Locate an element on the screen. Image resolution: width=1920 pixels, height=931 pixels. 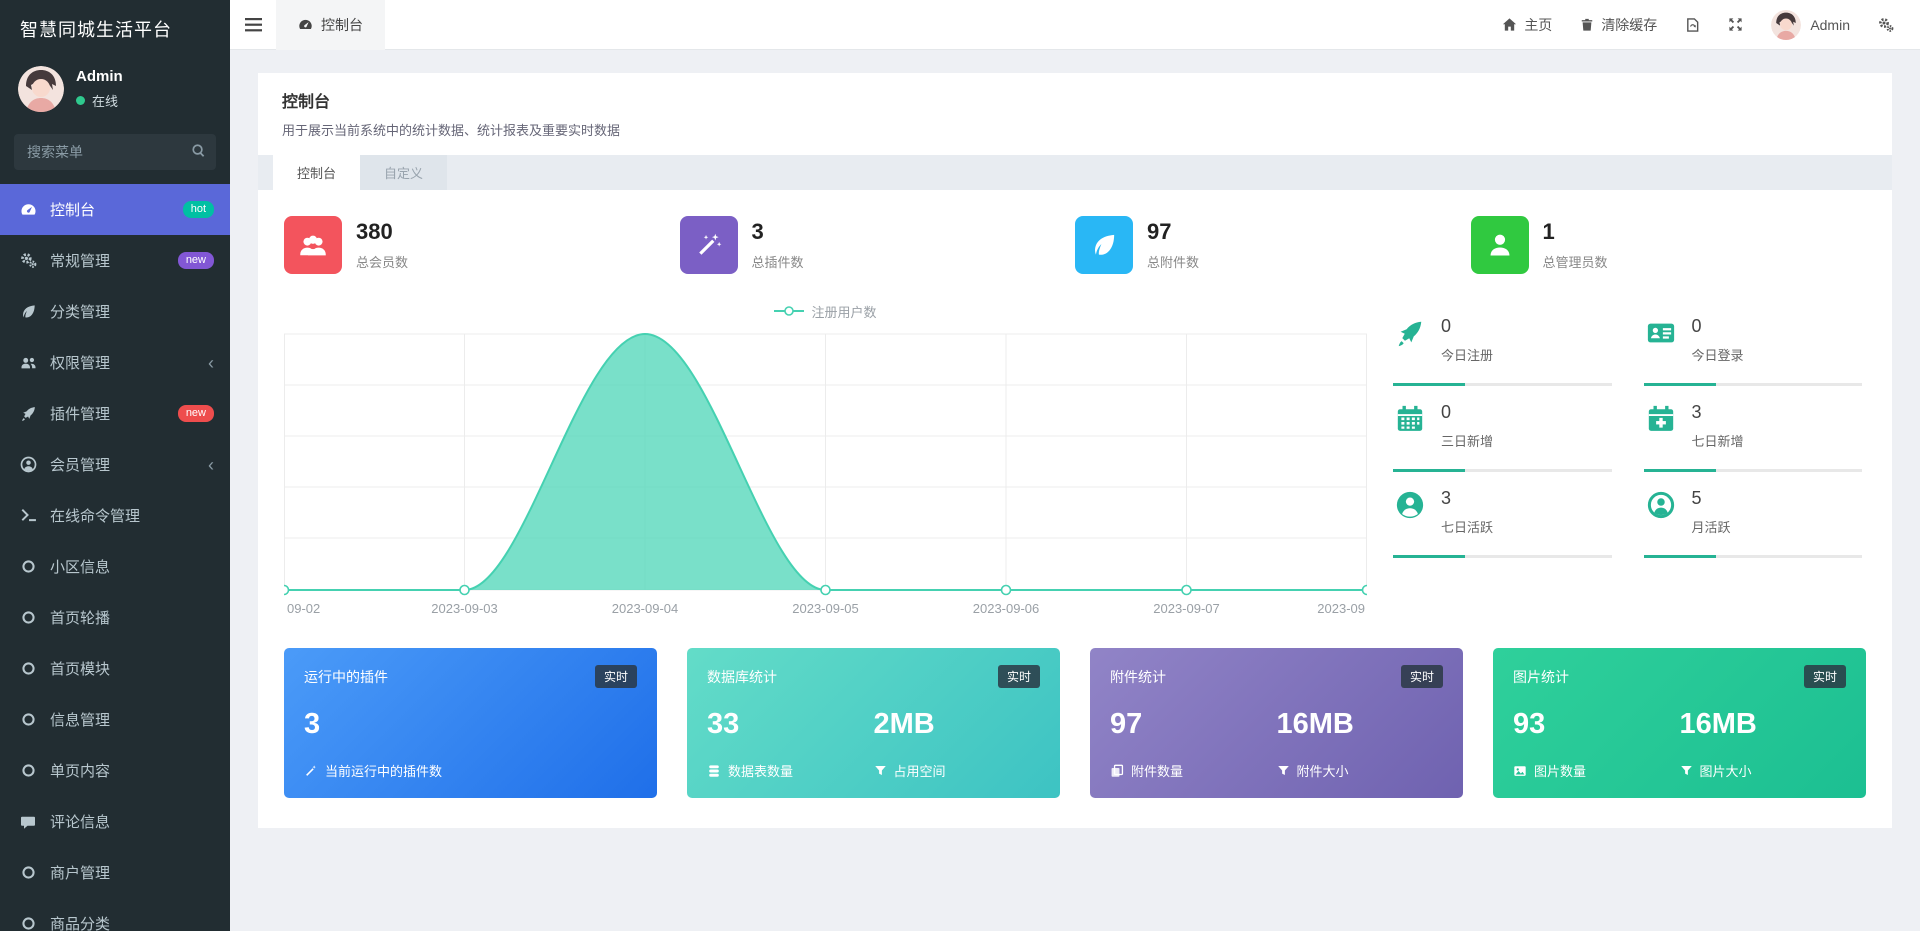
x-axis-tick: 2023-09-04 is located at coordinates (645, 608).